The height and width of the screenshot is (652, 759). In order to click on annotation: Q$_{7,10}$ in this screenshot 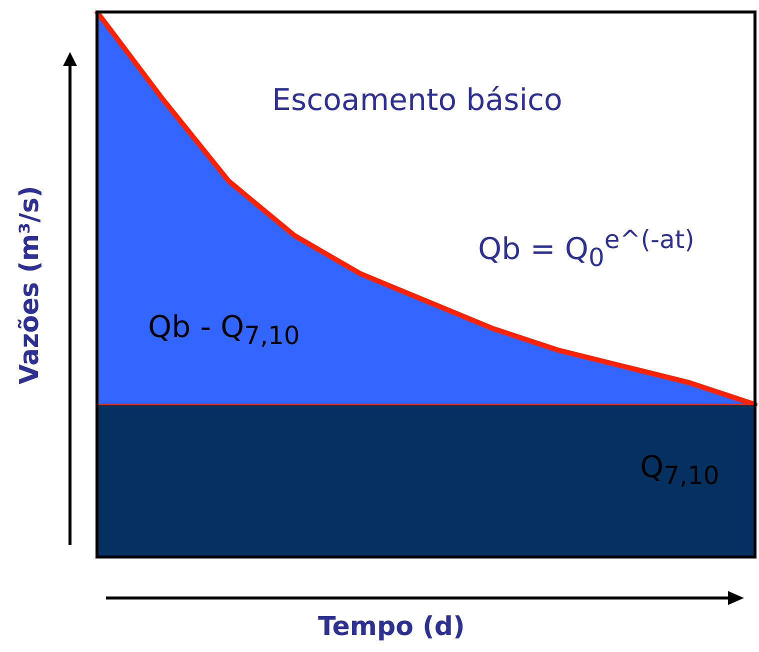, I will do `click(680, 470)`.